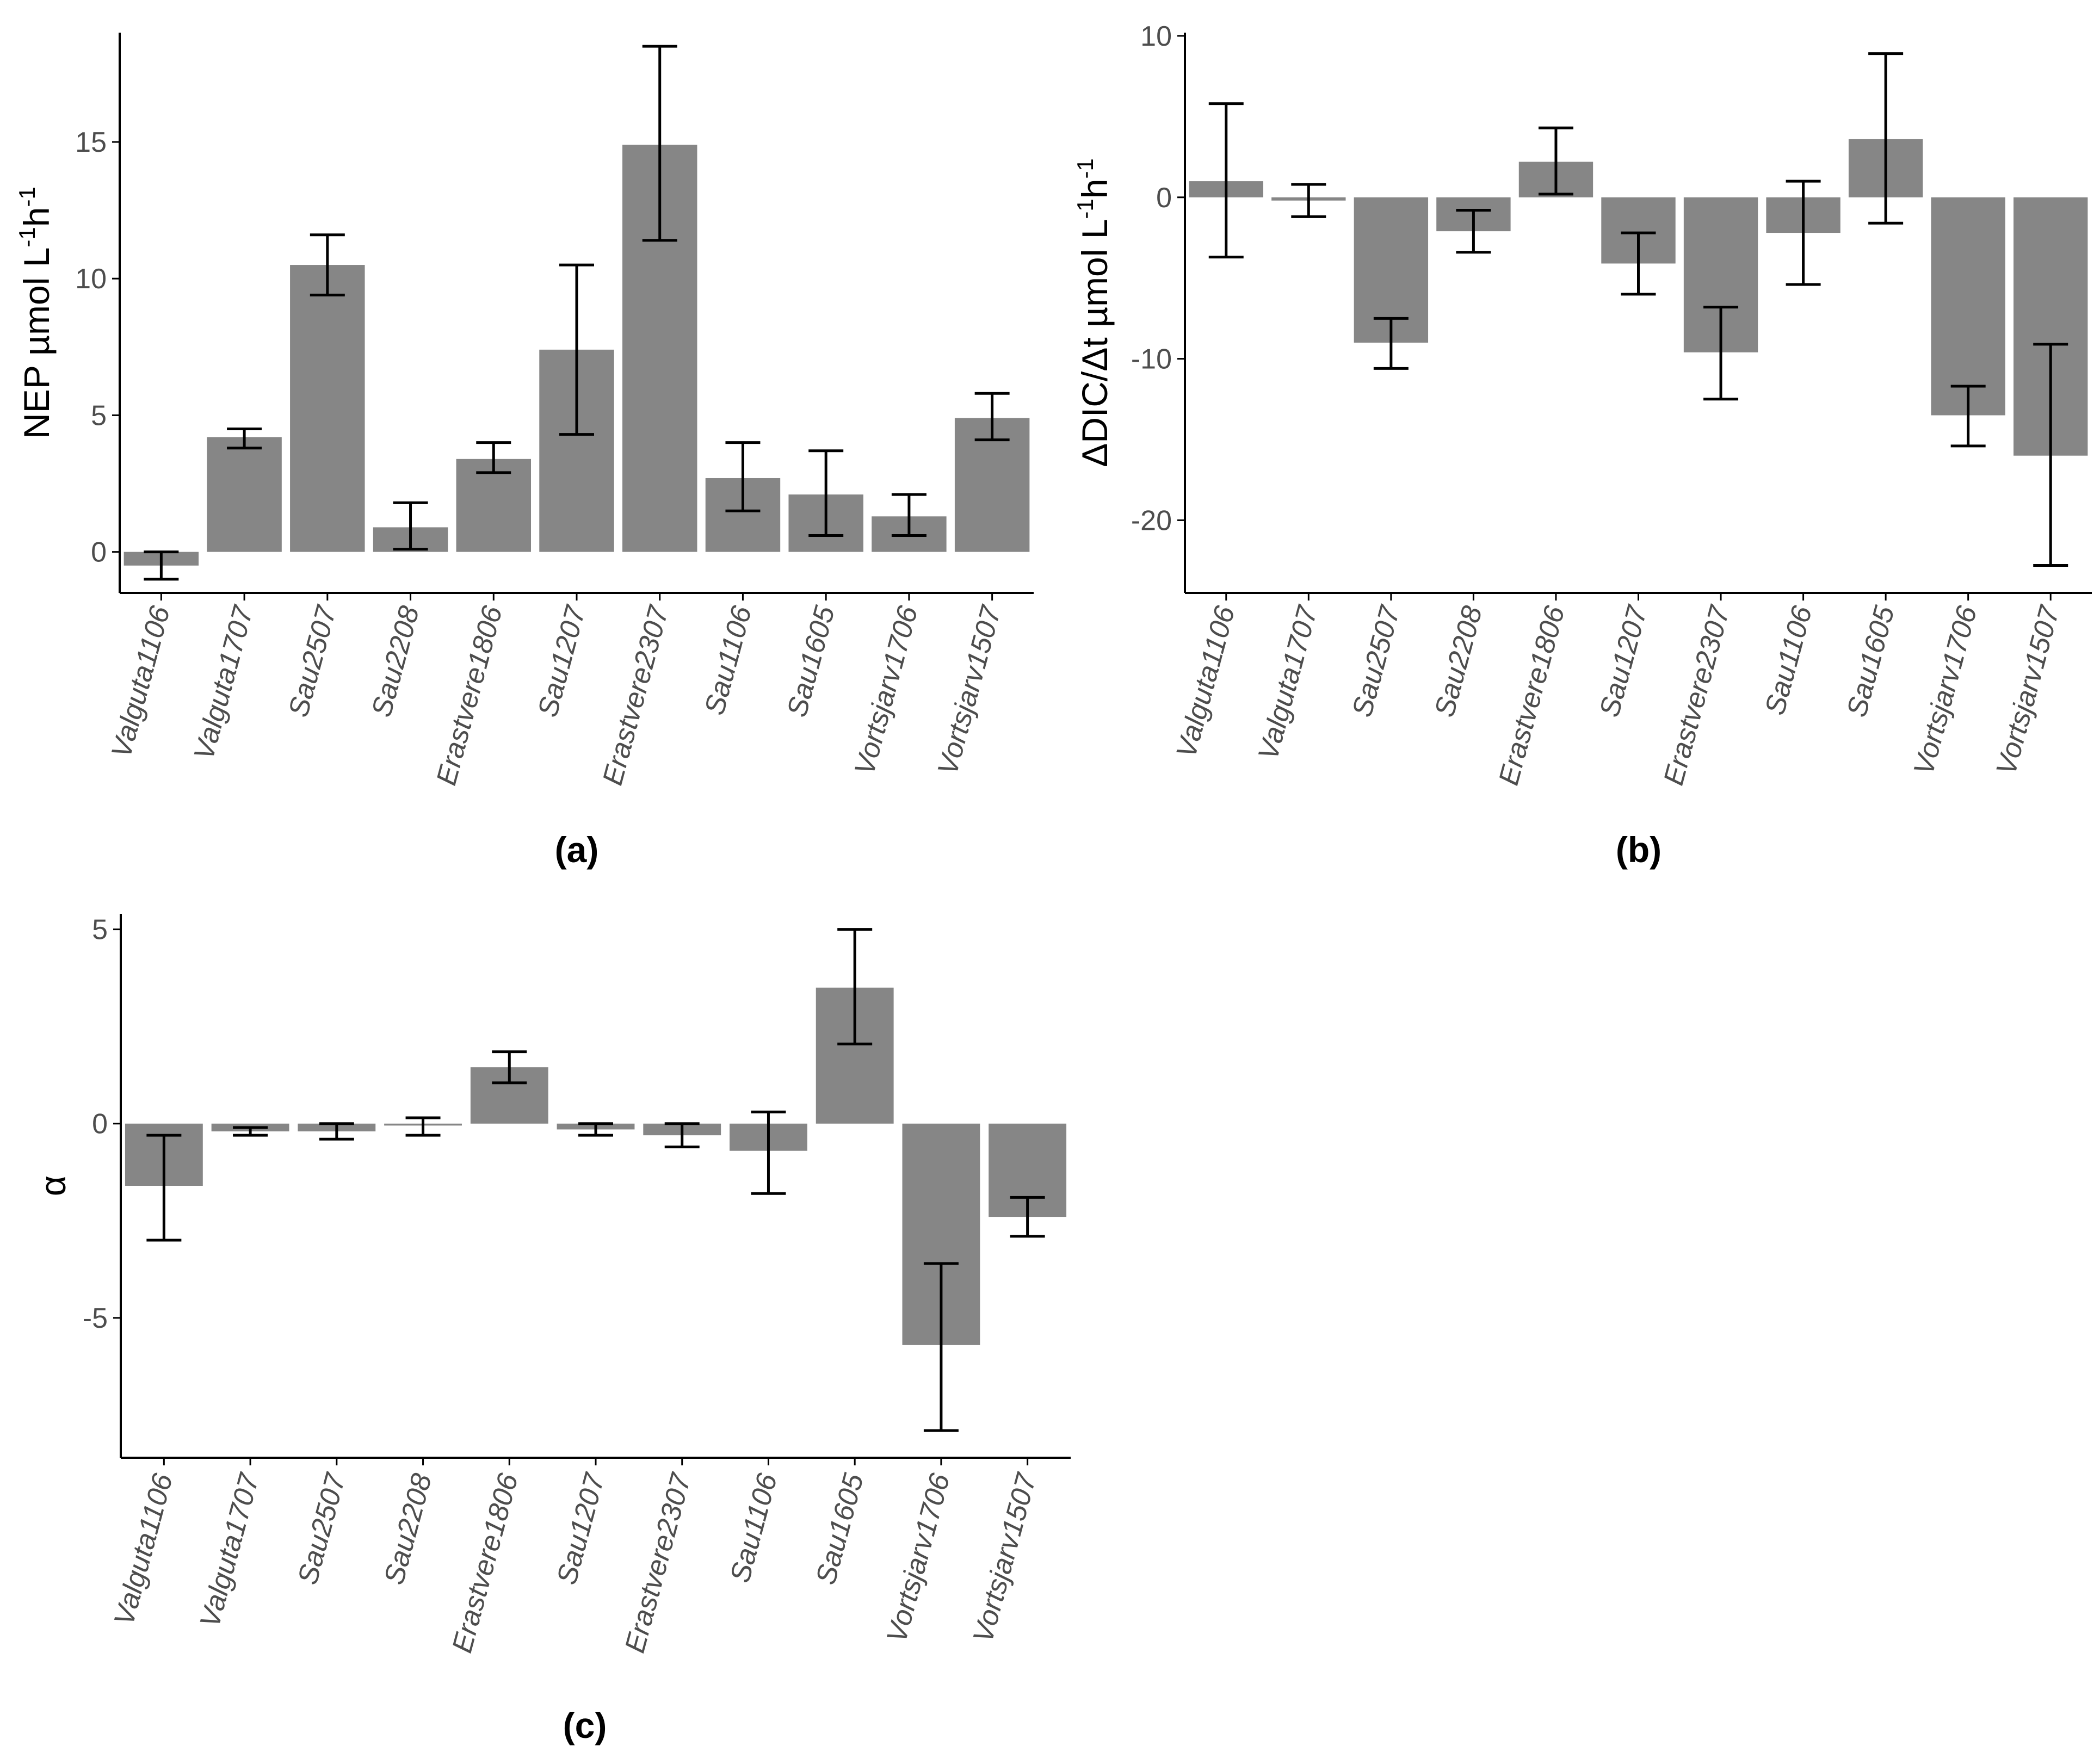  I want to click on panel-1-category-label-Sau1605: Sau1605, so click(811, 661).